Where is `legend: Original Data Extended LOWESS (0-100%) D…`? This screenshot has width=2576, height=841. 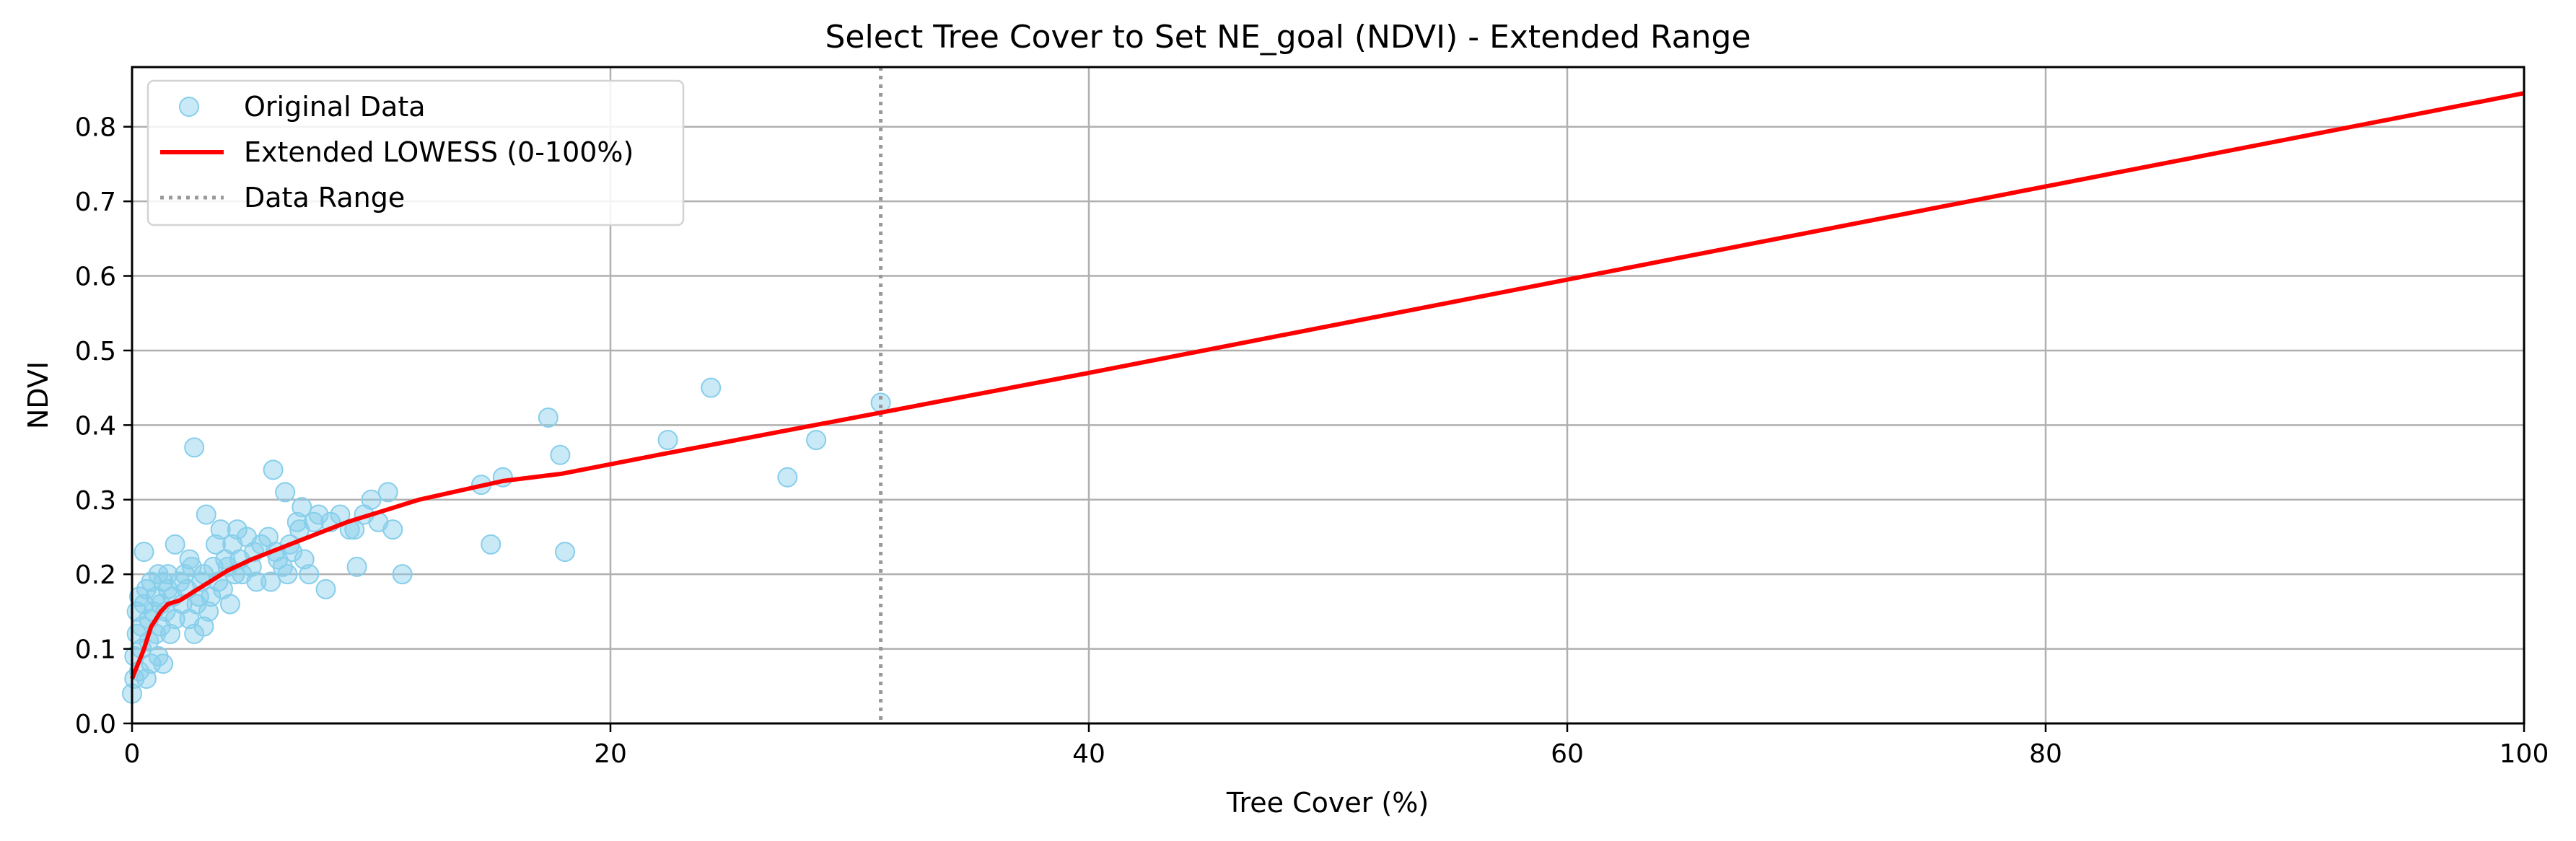 legend: Original Data Extended LOWESS (0-100%) D… is located at coordinates (415, 152).